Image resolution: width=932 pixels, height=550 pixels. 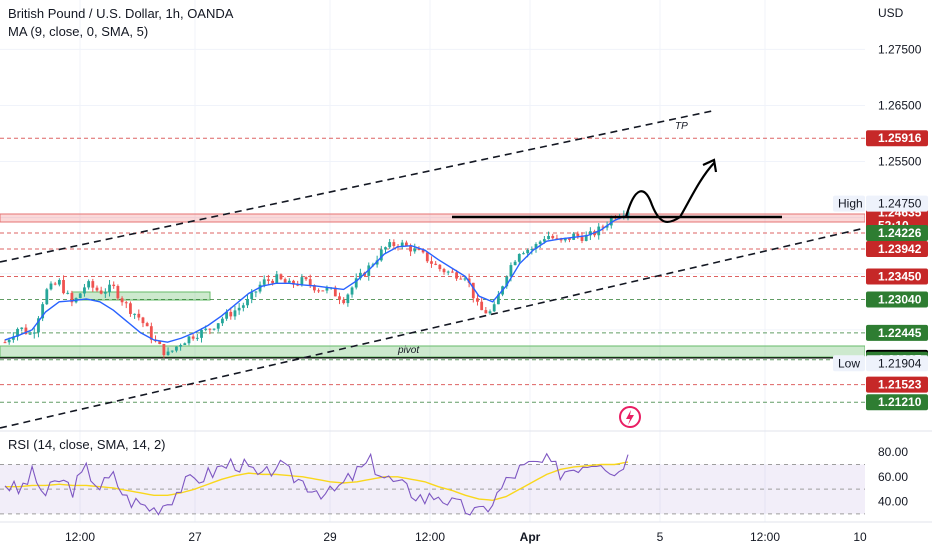 I want to click on tp-label: TP, so click(x=681, y=126).